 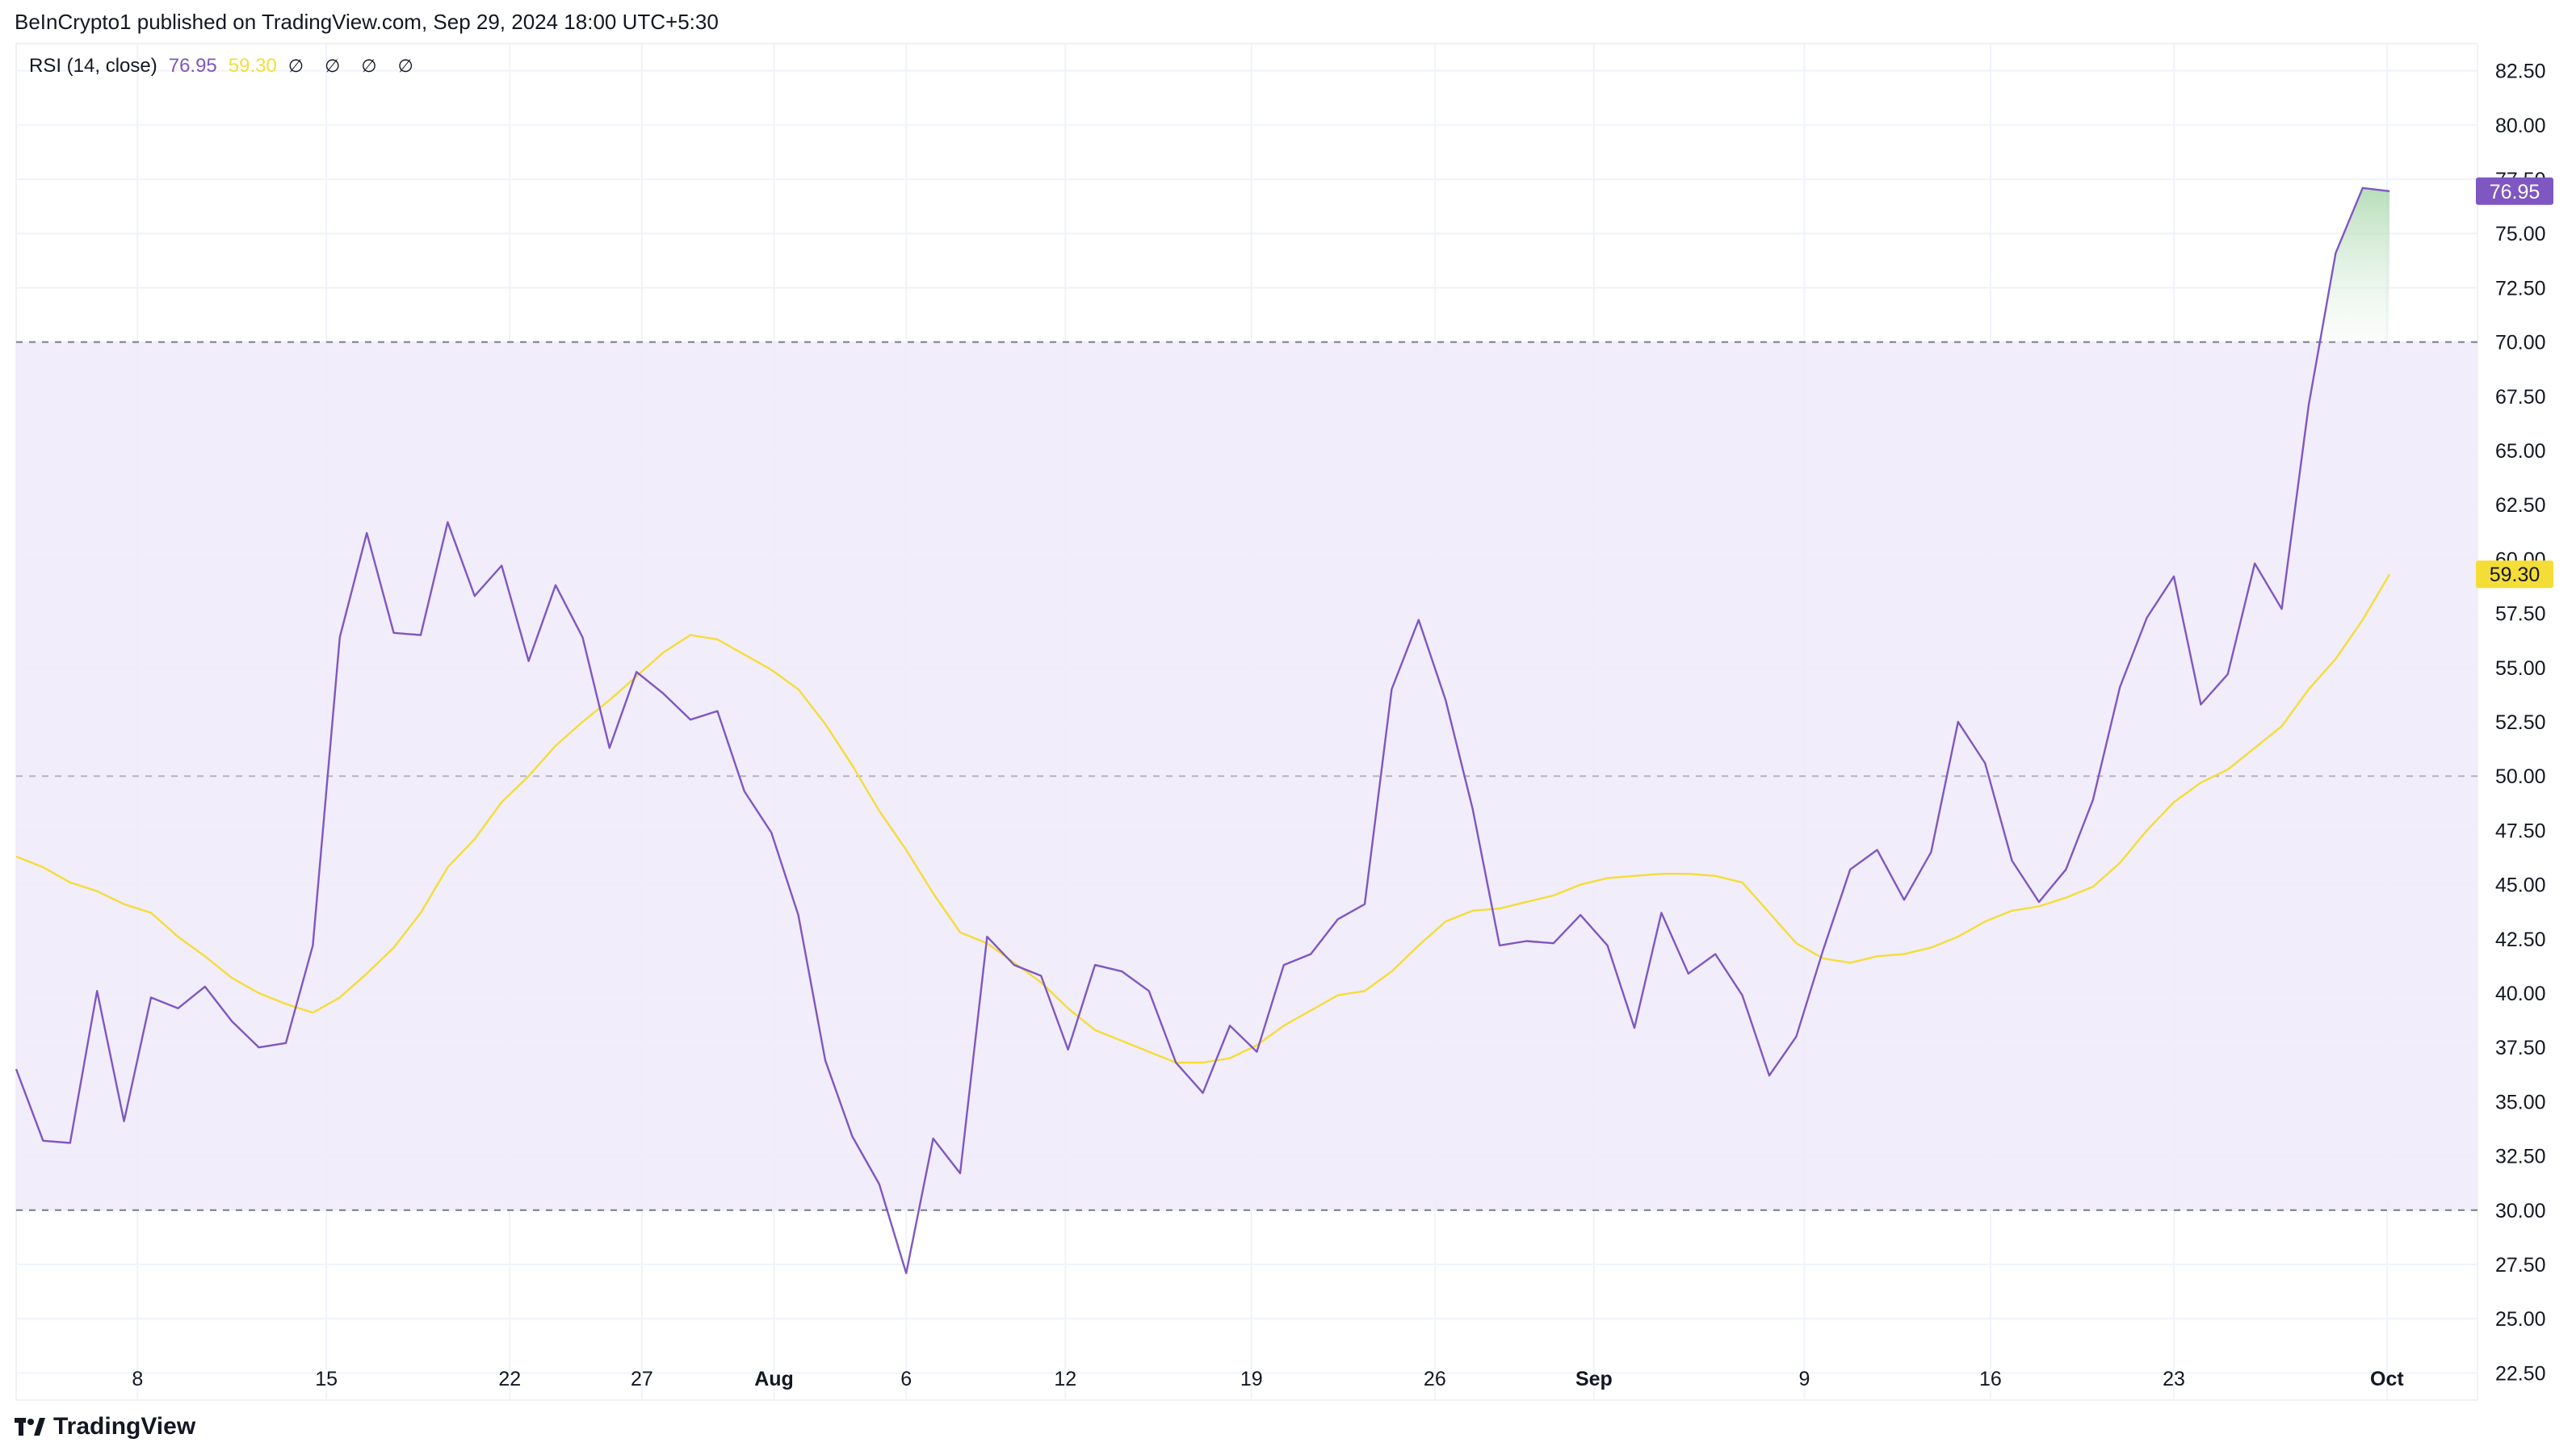 I want to click on y-tick-label: 82.50, so click(x=2520, y=72).